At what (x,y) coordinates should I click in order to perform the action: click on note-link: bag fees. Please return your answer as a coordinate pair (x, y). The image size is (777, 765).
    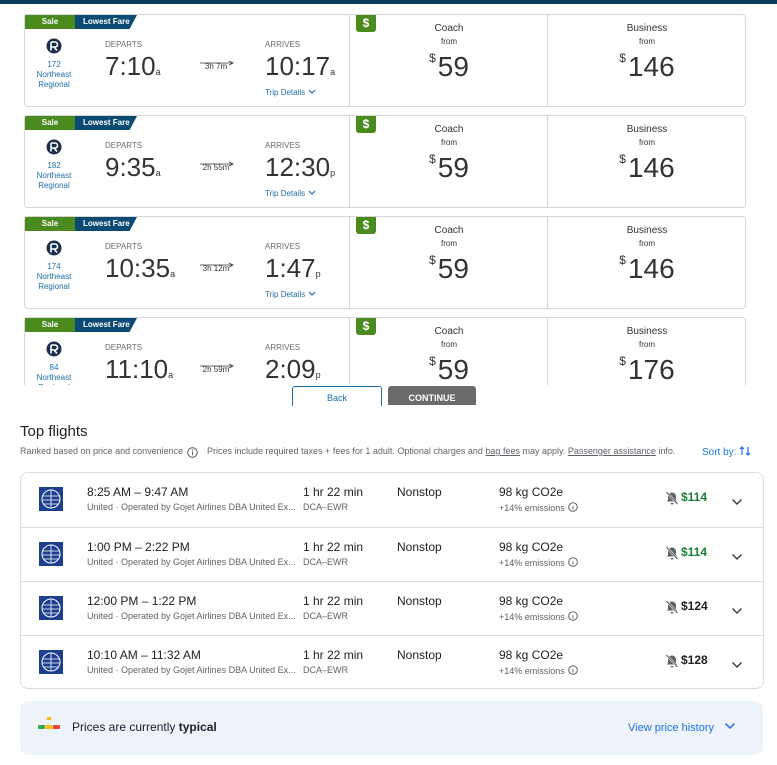
    Looking at the image, I should click on (502, 451).